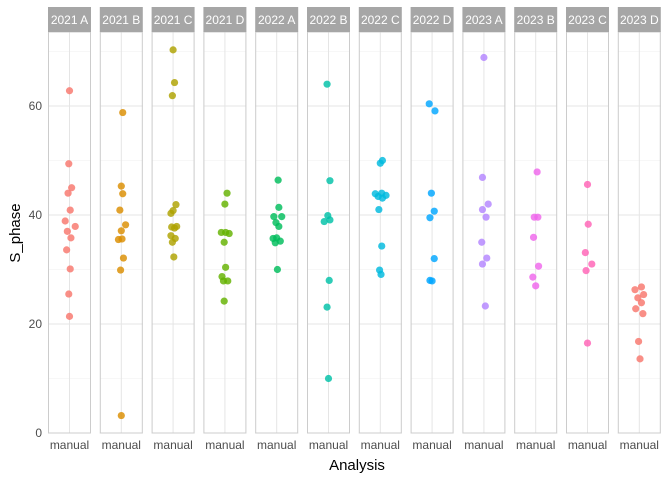  I want to click on facet-panel: 2023 A manual, so click(484, 229).